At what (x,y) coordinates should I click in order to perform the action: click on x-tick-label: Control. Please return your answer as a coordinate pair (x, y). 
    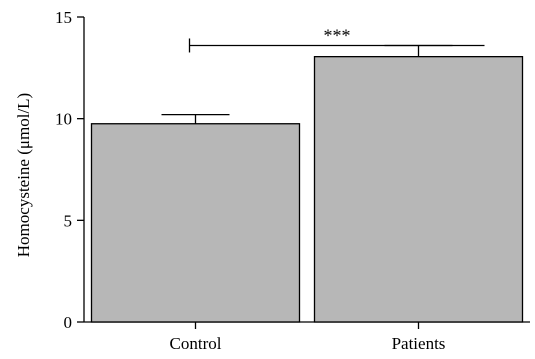
    Looking at the image, I should click on (196, 343).